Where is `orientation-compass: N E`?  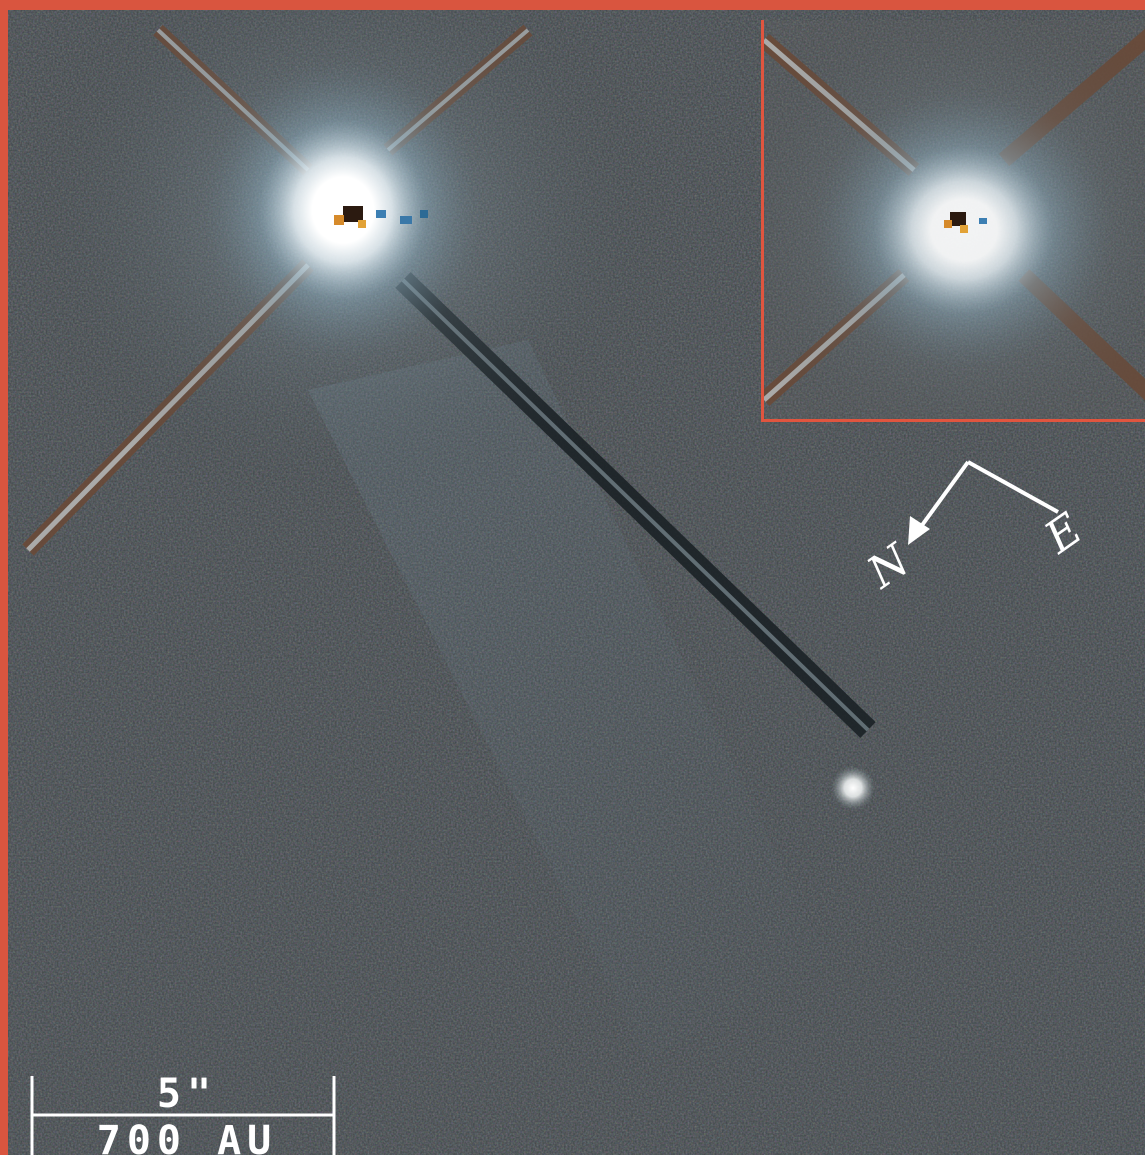
orientation-compass: N E is located at coordinates (978, 530).